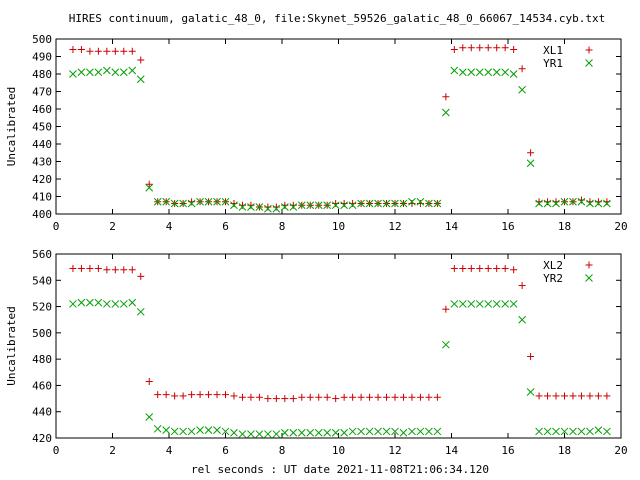  What do you see at coordinates (11, 126) in the screenshot?
I see `y-axis-label: Uncalibrated` at bounding box center [11, 126].